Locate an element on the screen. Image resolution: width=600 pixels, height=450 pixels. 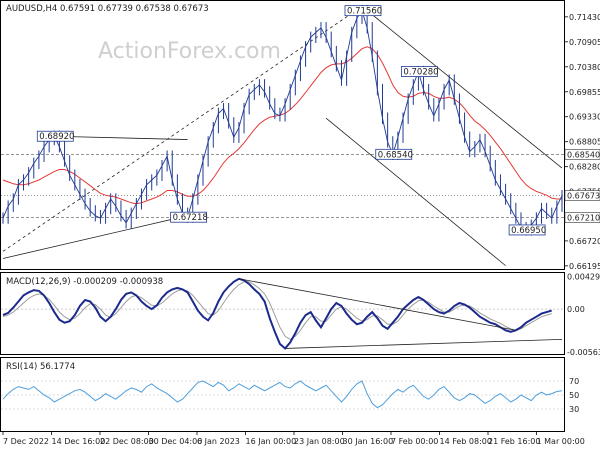
x-tick-label: 22 Dec 08:00 is located at coordinates (127, 441).